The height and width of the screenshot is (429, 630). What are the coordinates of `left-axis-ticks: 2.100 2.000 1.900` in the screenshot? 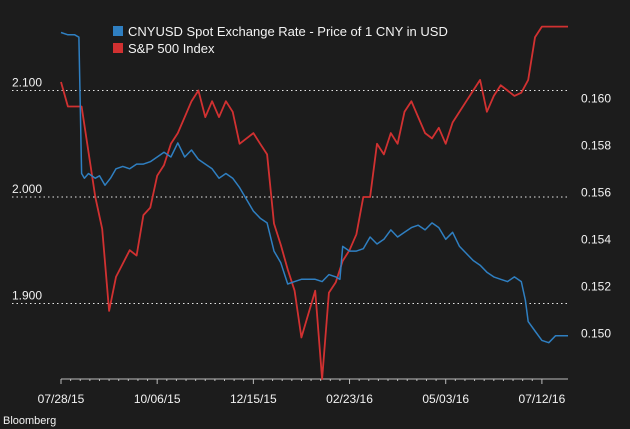 It's located at (27, 189).